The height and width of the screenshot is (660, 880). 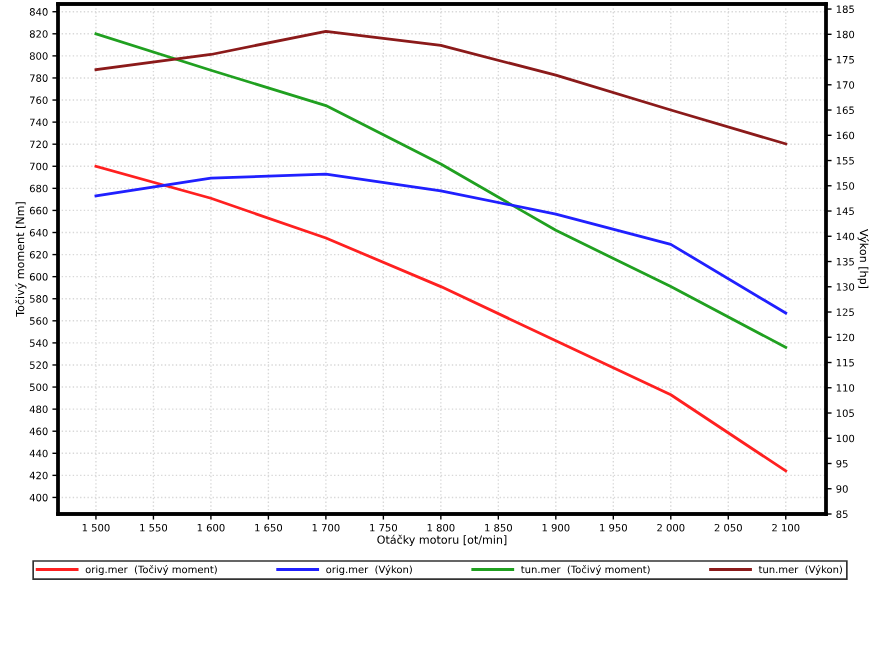 I want to click on line-series, so click(x=441, y=87).